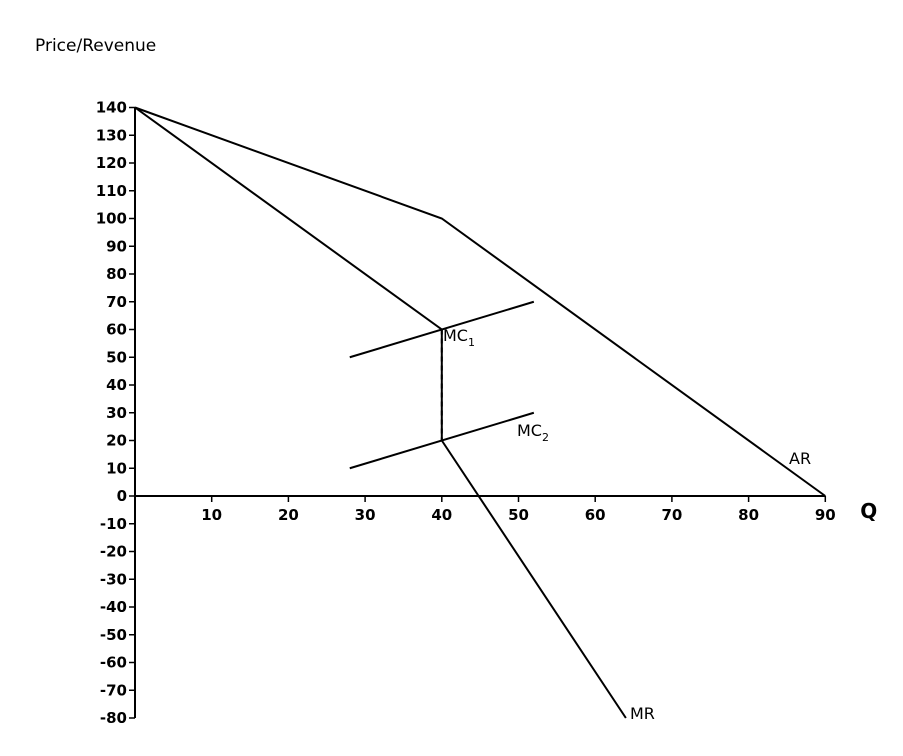 The image size is (903, 756). I want to click on y-tick-label: 140, so click(111, 108).